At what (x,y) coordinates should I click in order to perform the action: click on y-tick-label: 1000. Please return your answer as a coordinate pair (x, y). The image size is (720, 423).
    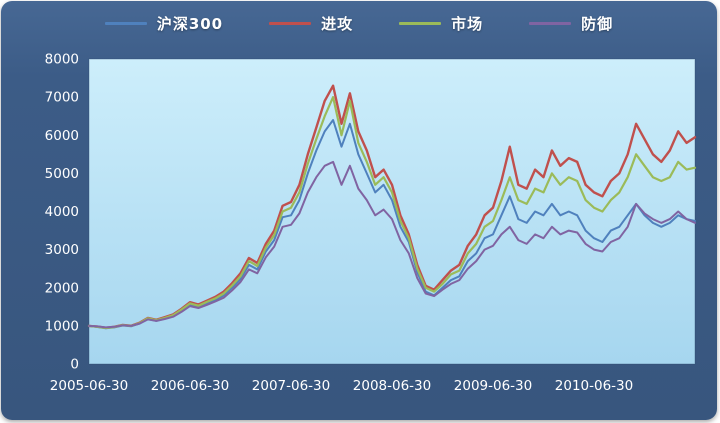
    Looking at the image, I should click on (62, 326).